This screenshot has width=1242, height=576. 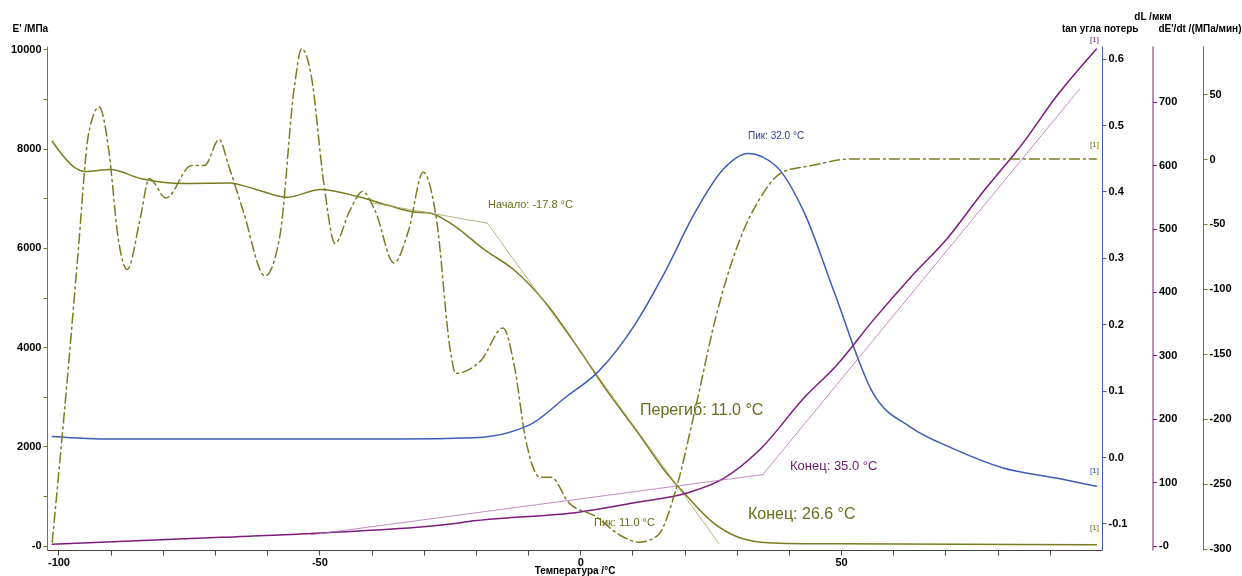 What do you see at coordinates (1215, 93) in the screenshot?
I see `y-tick-label: 50` at bounding box center [1215, 93].